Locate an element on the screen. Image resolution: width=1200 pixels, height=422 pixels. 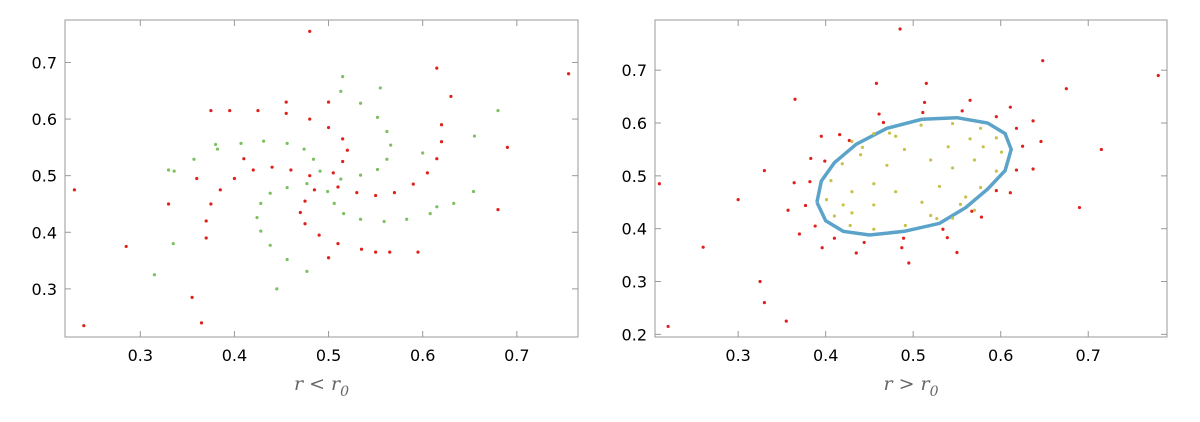
x-axis-label-main: r < r is located at coordinates (318, 384).